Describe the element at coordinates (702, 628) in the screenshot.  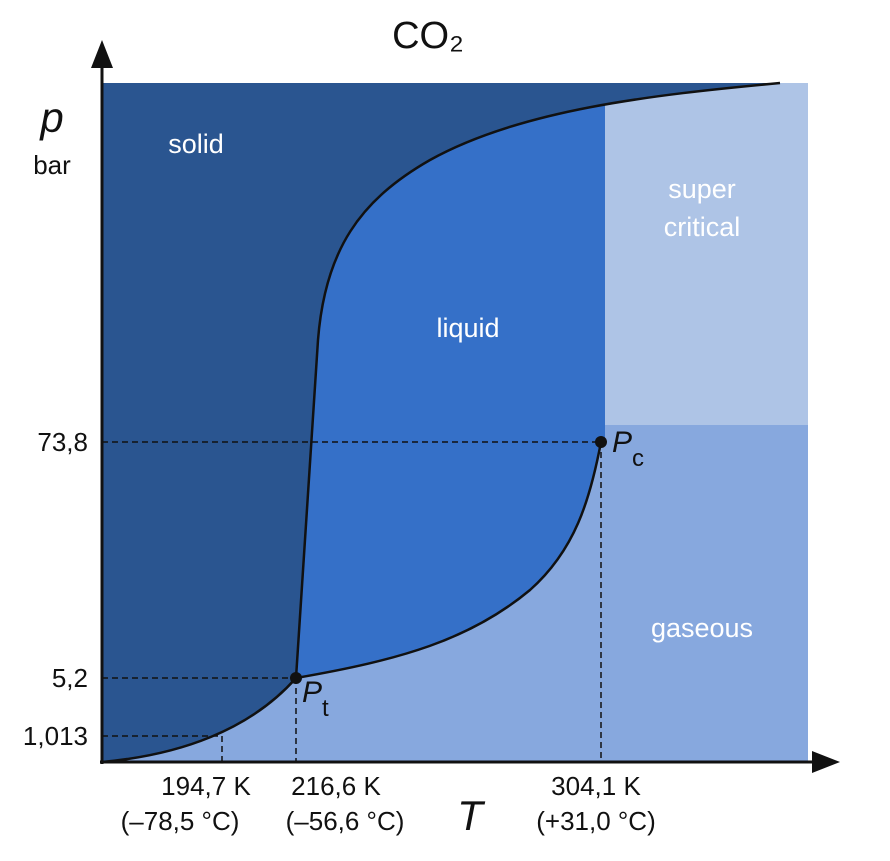
I see `region-label: gaseous` at that location.